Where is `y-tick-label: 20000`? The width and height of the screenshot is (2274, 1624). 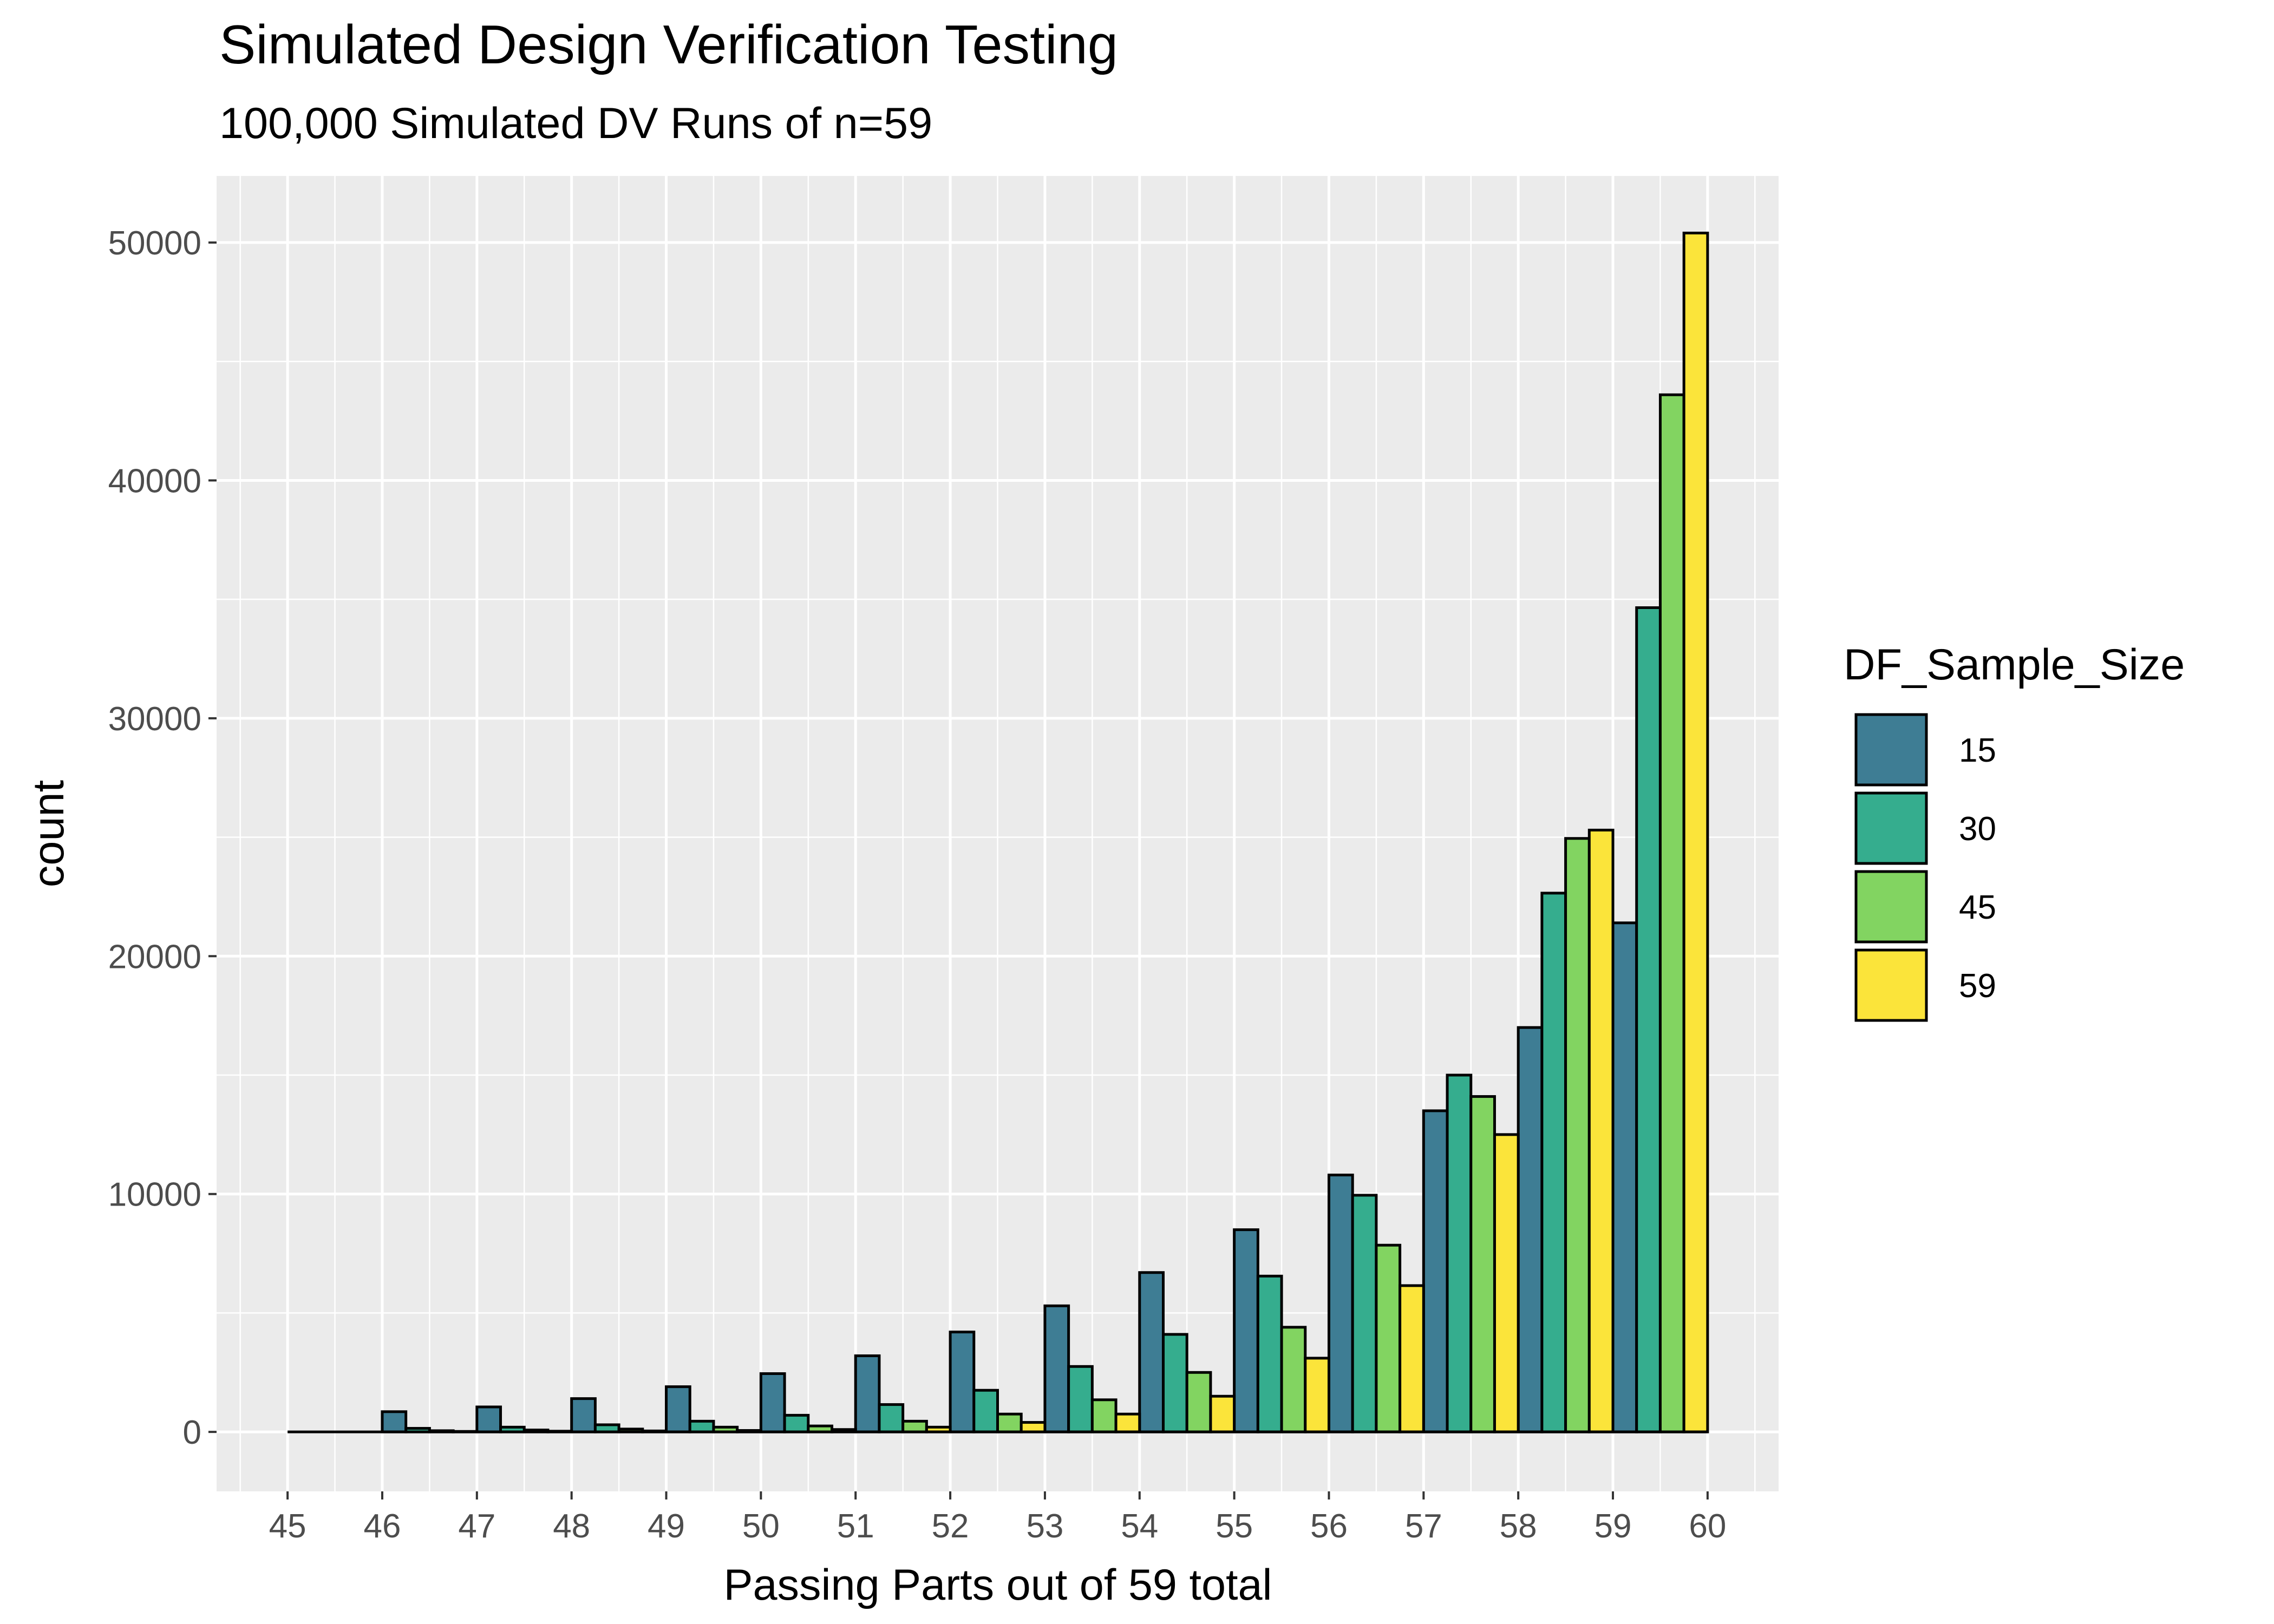 y-tick-label: 20000 is located at coordinates (155, 956).